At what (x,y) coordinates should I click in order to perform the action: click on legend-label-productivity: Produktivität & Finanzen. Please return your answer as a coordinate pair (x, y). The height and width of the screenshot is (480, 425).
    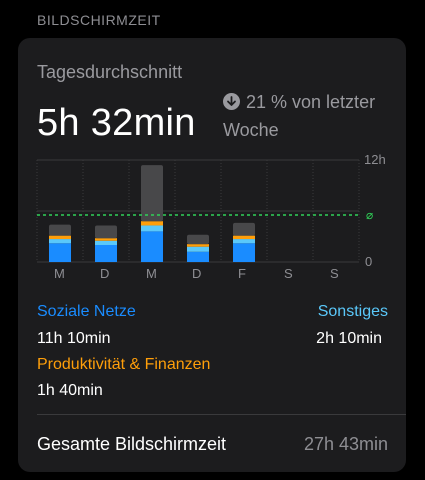
    Looking at the image, I should click on (124, 364).